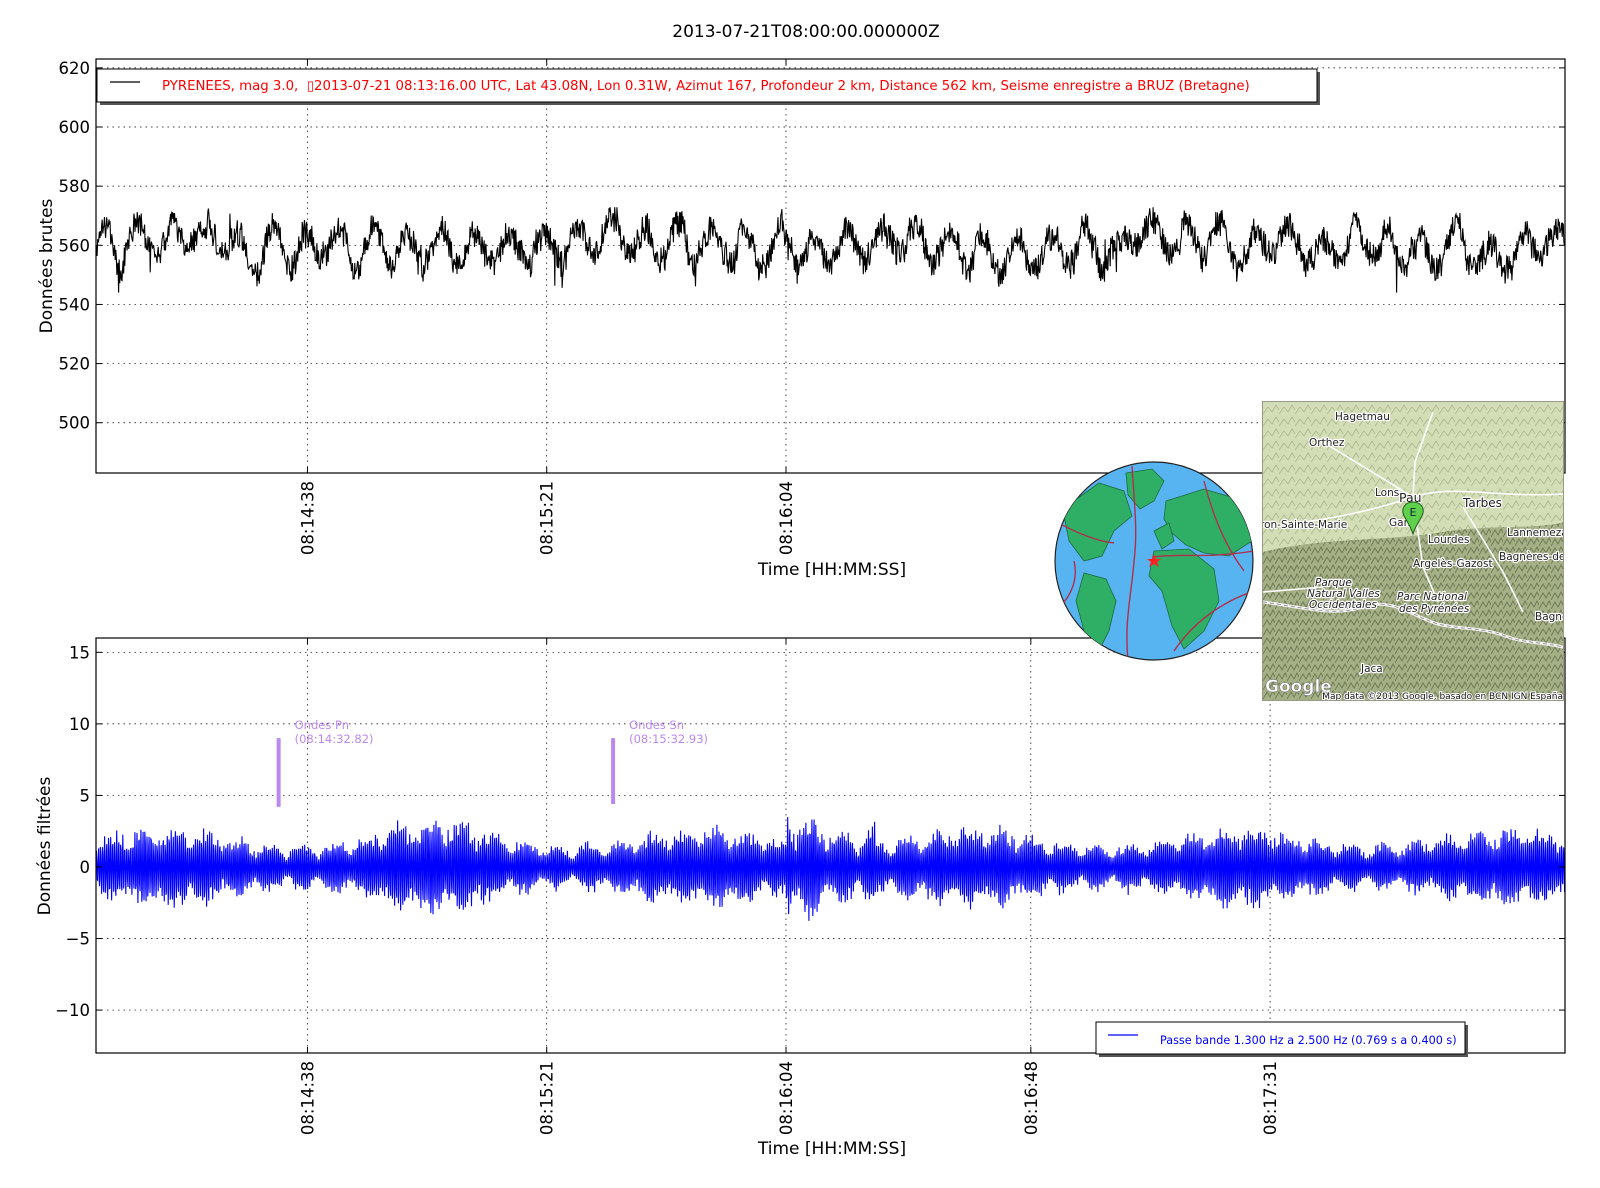 This screenshot has width=1600, height=1188. What do you see at coordinates (831, 1149) in the screenshot?
I see `bottom-x-axis-label: Time [HH:MM:SS]` at bounding box center [831, 1149].